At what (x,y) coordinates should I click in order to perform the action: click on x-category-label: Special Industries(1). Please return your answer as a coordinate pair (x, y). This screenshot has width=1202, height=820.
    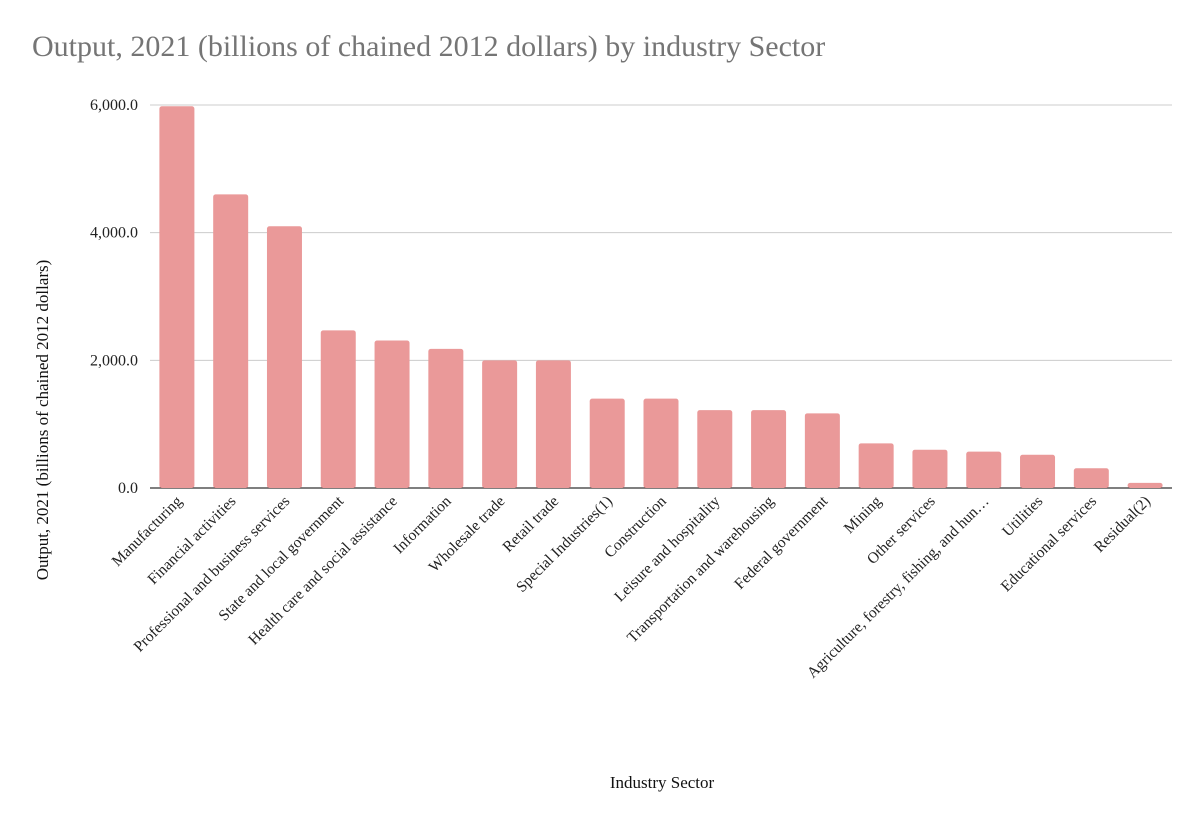
    Looking at the image, I should click on (564, 544).